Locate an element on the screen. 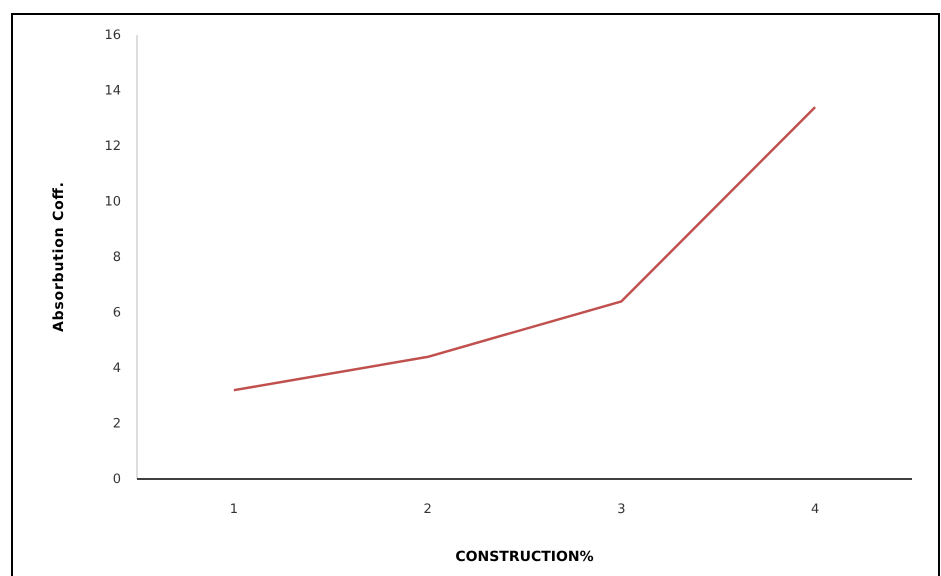 The width and height of the screenshot is (941, 576). x-tick-label: 2 is located at coordinates (427, 510).